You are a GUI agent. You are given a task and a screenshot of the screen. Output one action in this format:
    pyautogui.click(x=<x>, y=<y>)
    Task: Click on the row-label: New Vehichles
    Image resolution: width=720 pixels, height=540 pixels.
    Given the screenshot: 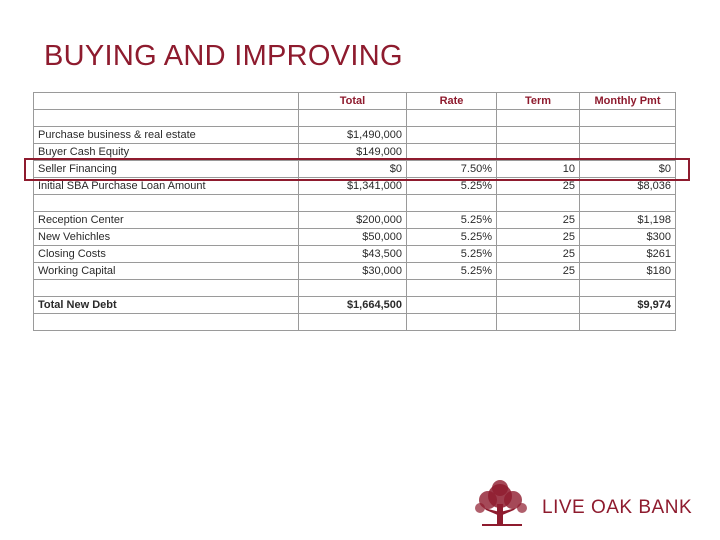 What is the action you would take?
    pyautogui.click(x=166, y=237)
    